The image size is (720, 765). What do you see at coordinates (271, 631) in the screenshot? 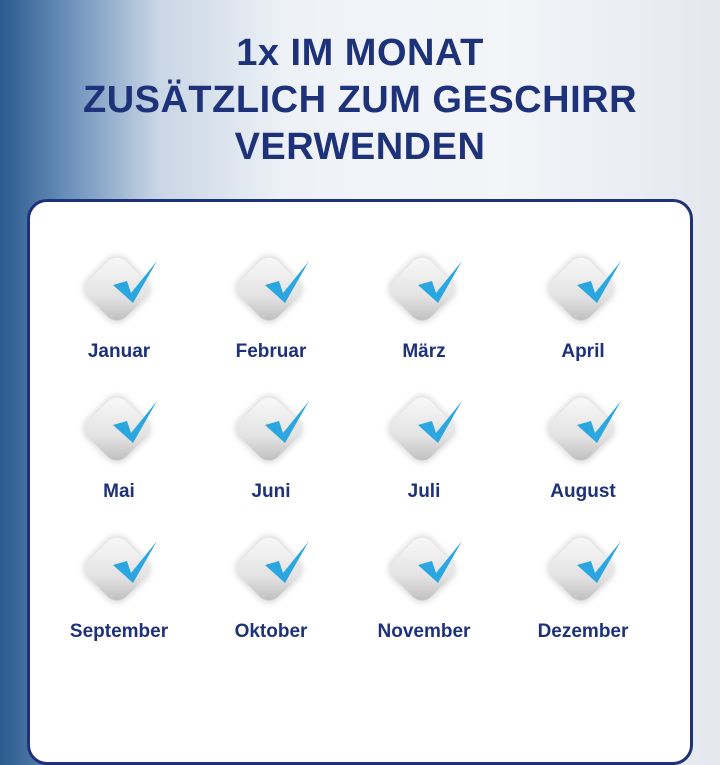
I see `month-label: Oktober` at bounding box center [271, 631].